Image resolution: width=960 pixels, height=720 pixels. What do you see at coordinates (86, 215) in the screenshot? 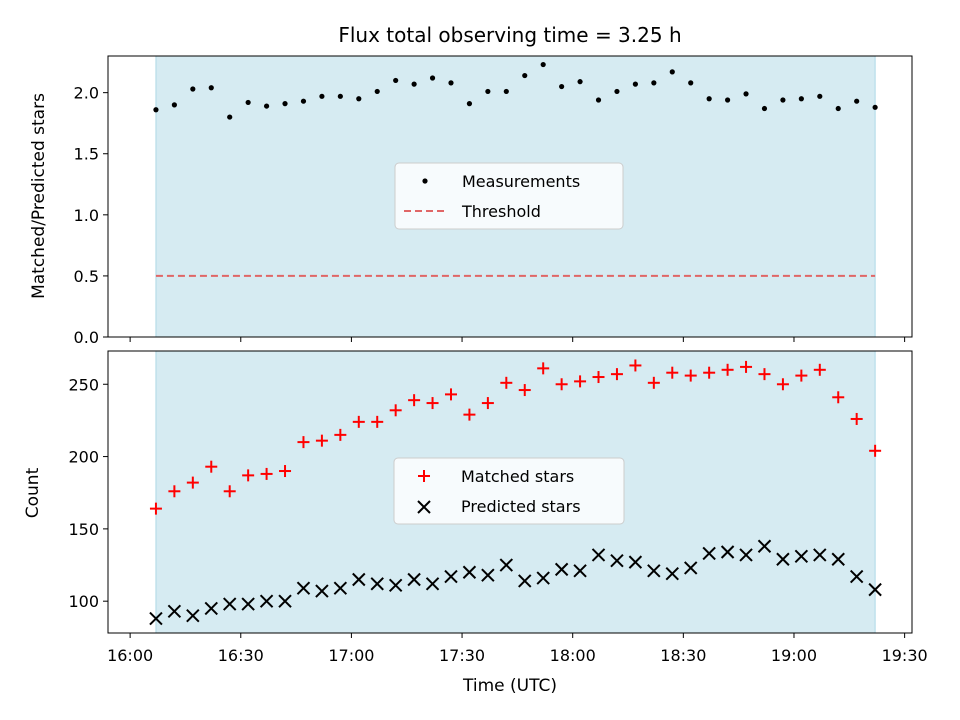
I see `ratio-y-tick-label: 1.0` at bounding box center [86, 215].